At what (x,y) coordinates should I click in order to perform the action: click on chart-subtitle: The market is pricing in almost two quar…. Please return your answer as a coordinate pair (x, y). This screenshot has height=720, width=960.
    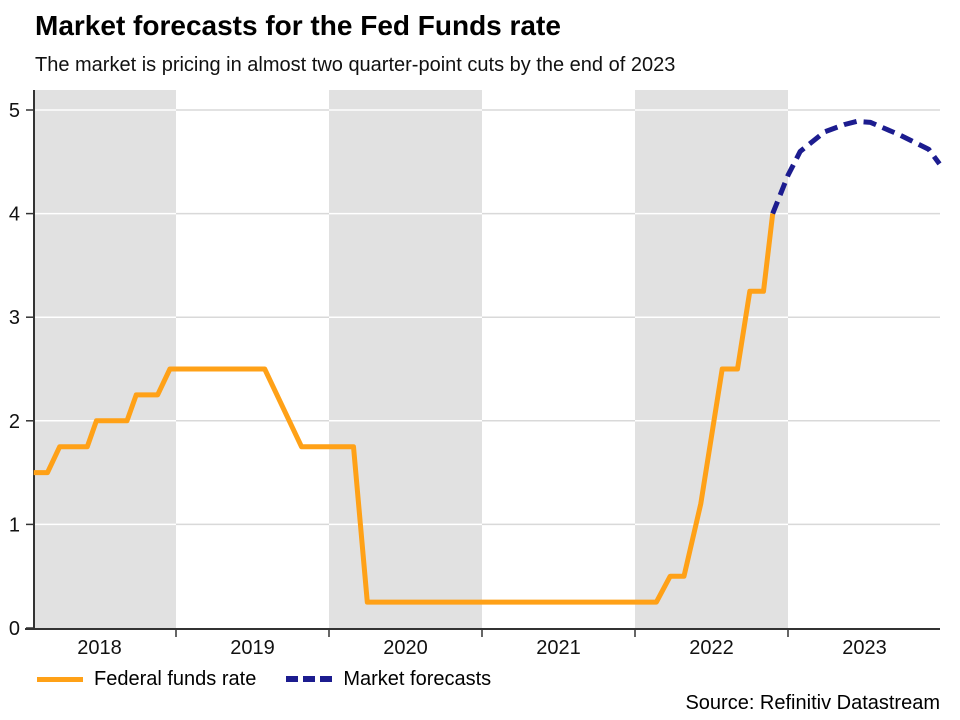
    Looking at the image, I should click on (355, 65).